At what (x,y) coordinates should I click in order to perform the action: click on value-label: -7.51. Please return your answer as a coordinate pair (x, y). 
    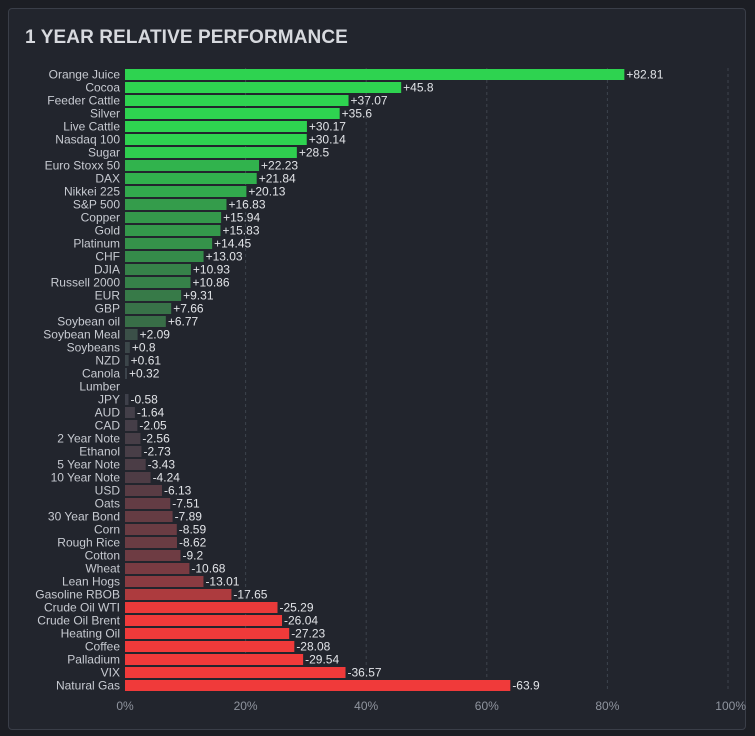
    Looking at the image, I should click on (186, 504).